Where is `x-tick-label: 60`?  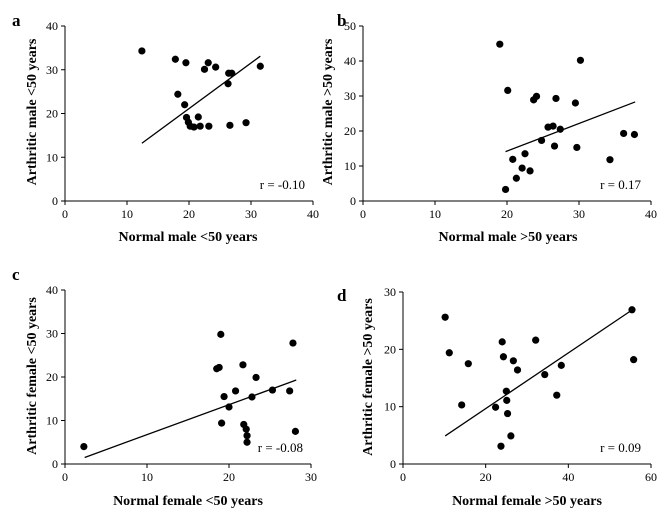 x-tick-label: 60 is located at coordinates (651, 477).